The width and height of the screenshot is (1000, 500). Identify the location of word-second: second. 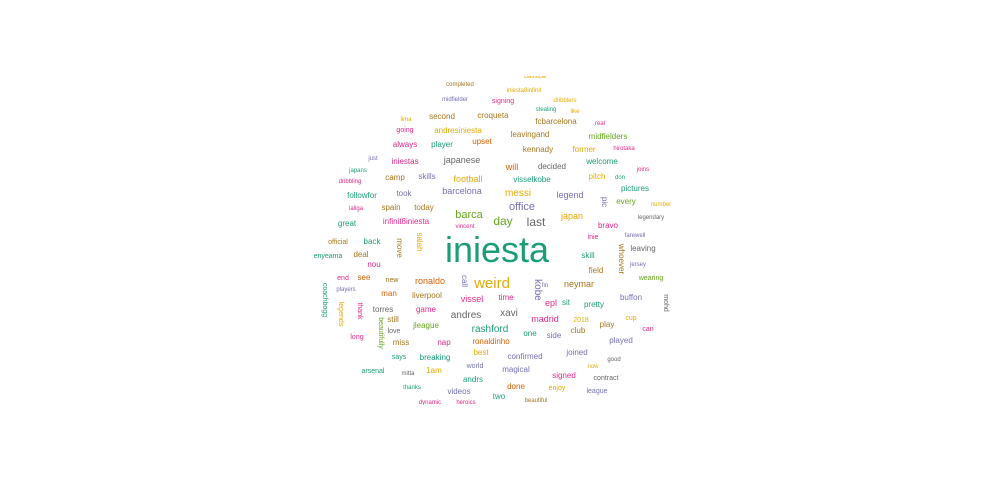
(442, 116).